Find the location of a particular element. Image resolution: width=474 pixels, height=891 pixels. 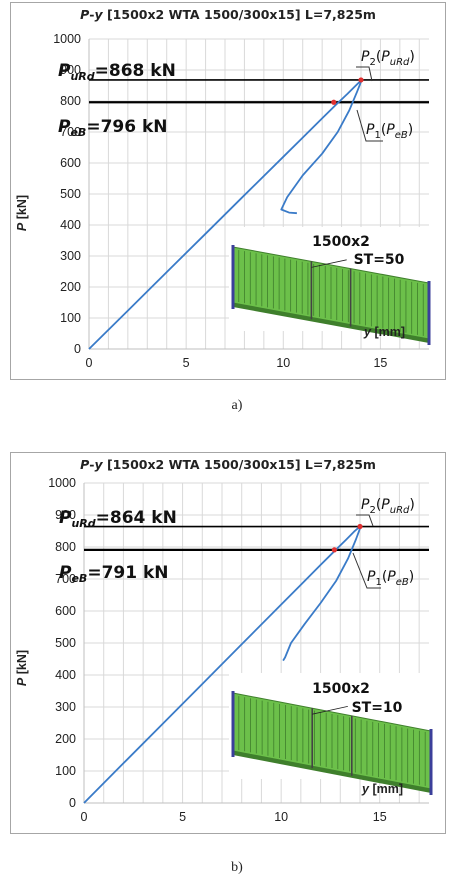

chart-b-eb-label: PeB=791 kN is located at coordinates (114, 574).